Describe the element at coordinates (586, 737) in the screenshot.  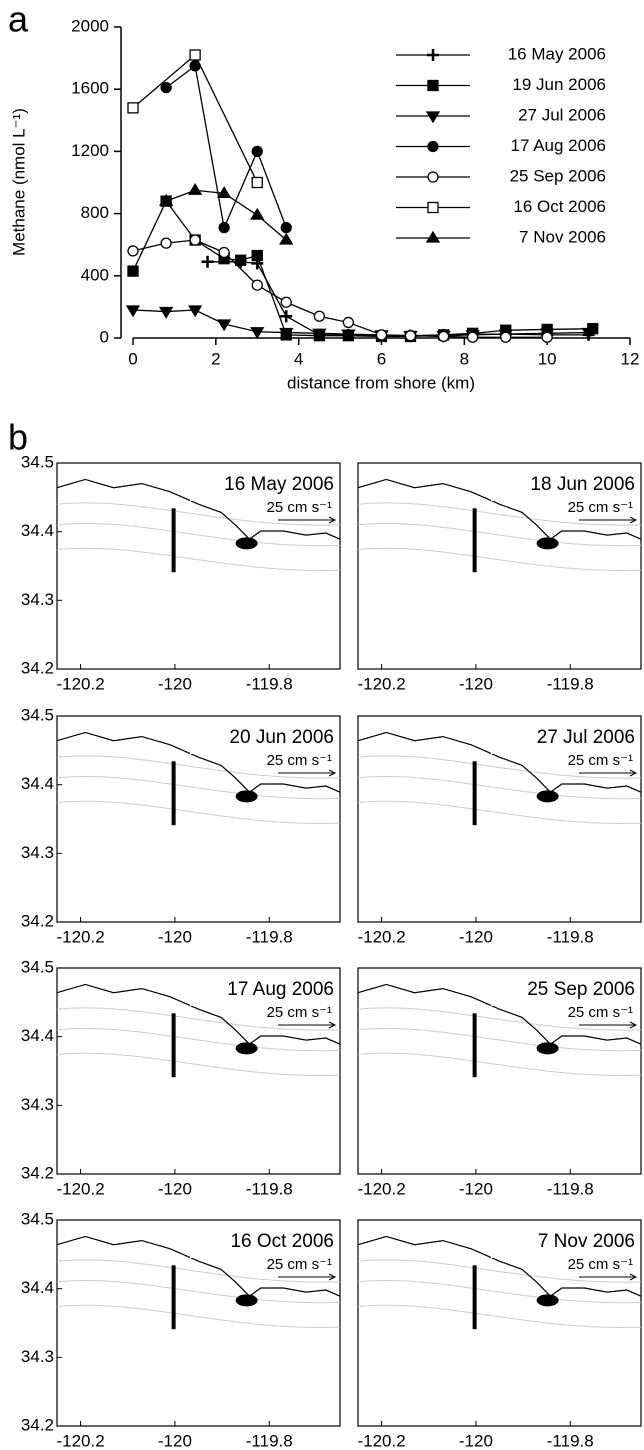
I see `map-title: 27 Jul 2006` at that location.